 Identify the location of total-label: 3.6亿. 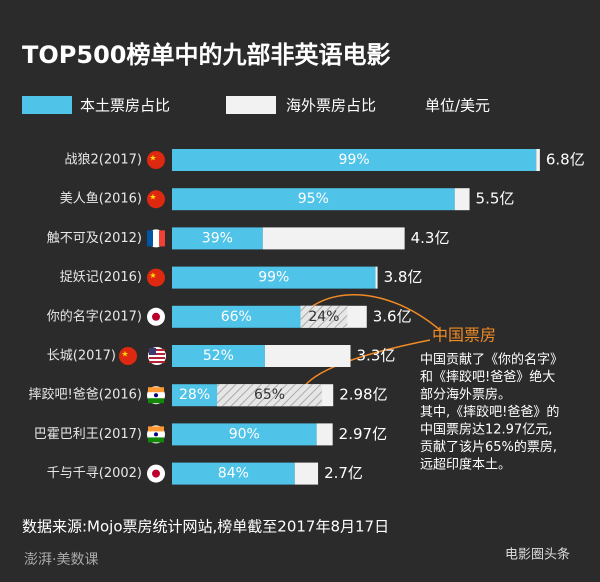
(392, 316).